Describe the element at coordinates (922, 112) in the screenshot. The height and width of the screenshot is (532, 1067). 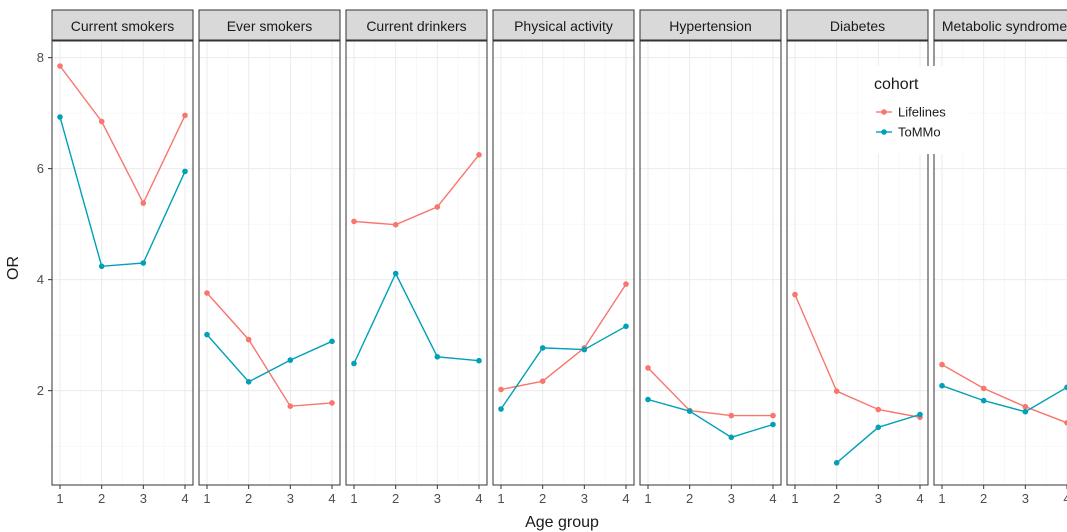
I see `legend-label-lifelines: Lifelines` at that location.